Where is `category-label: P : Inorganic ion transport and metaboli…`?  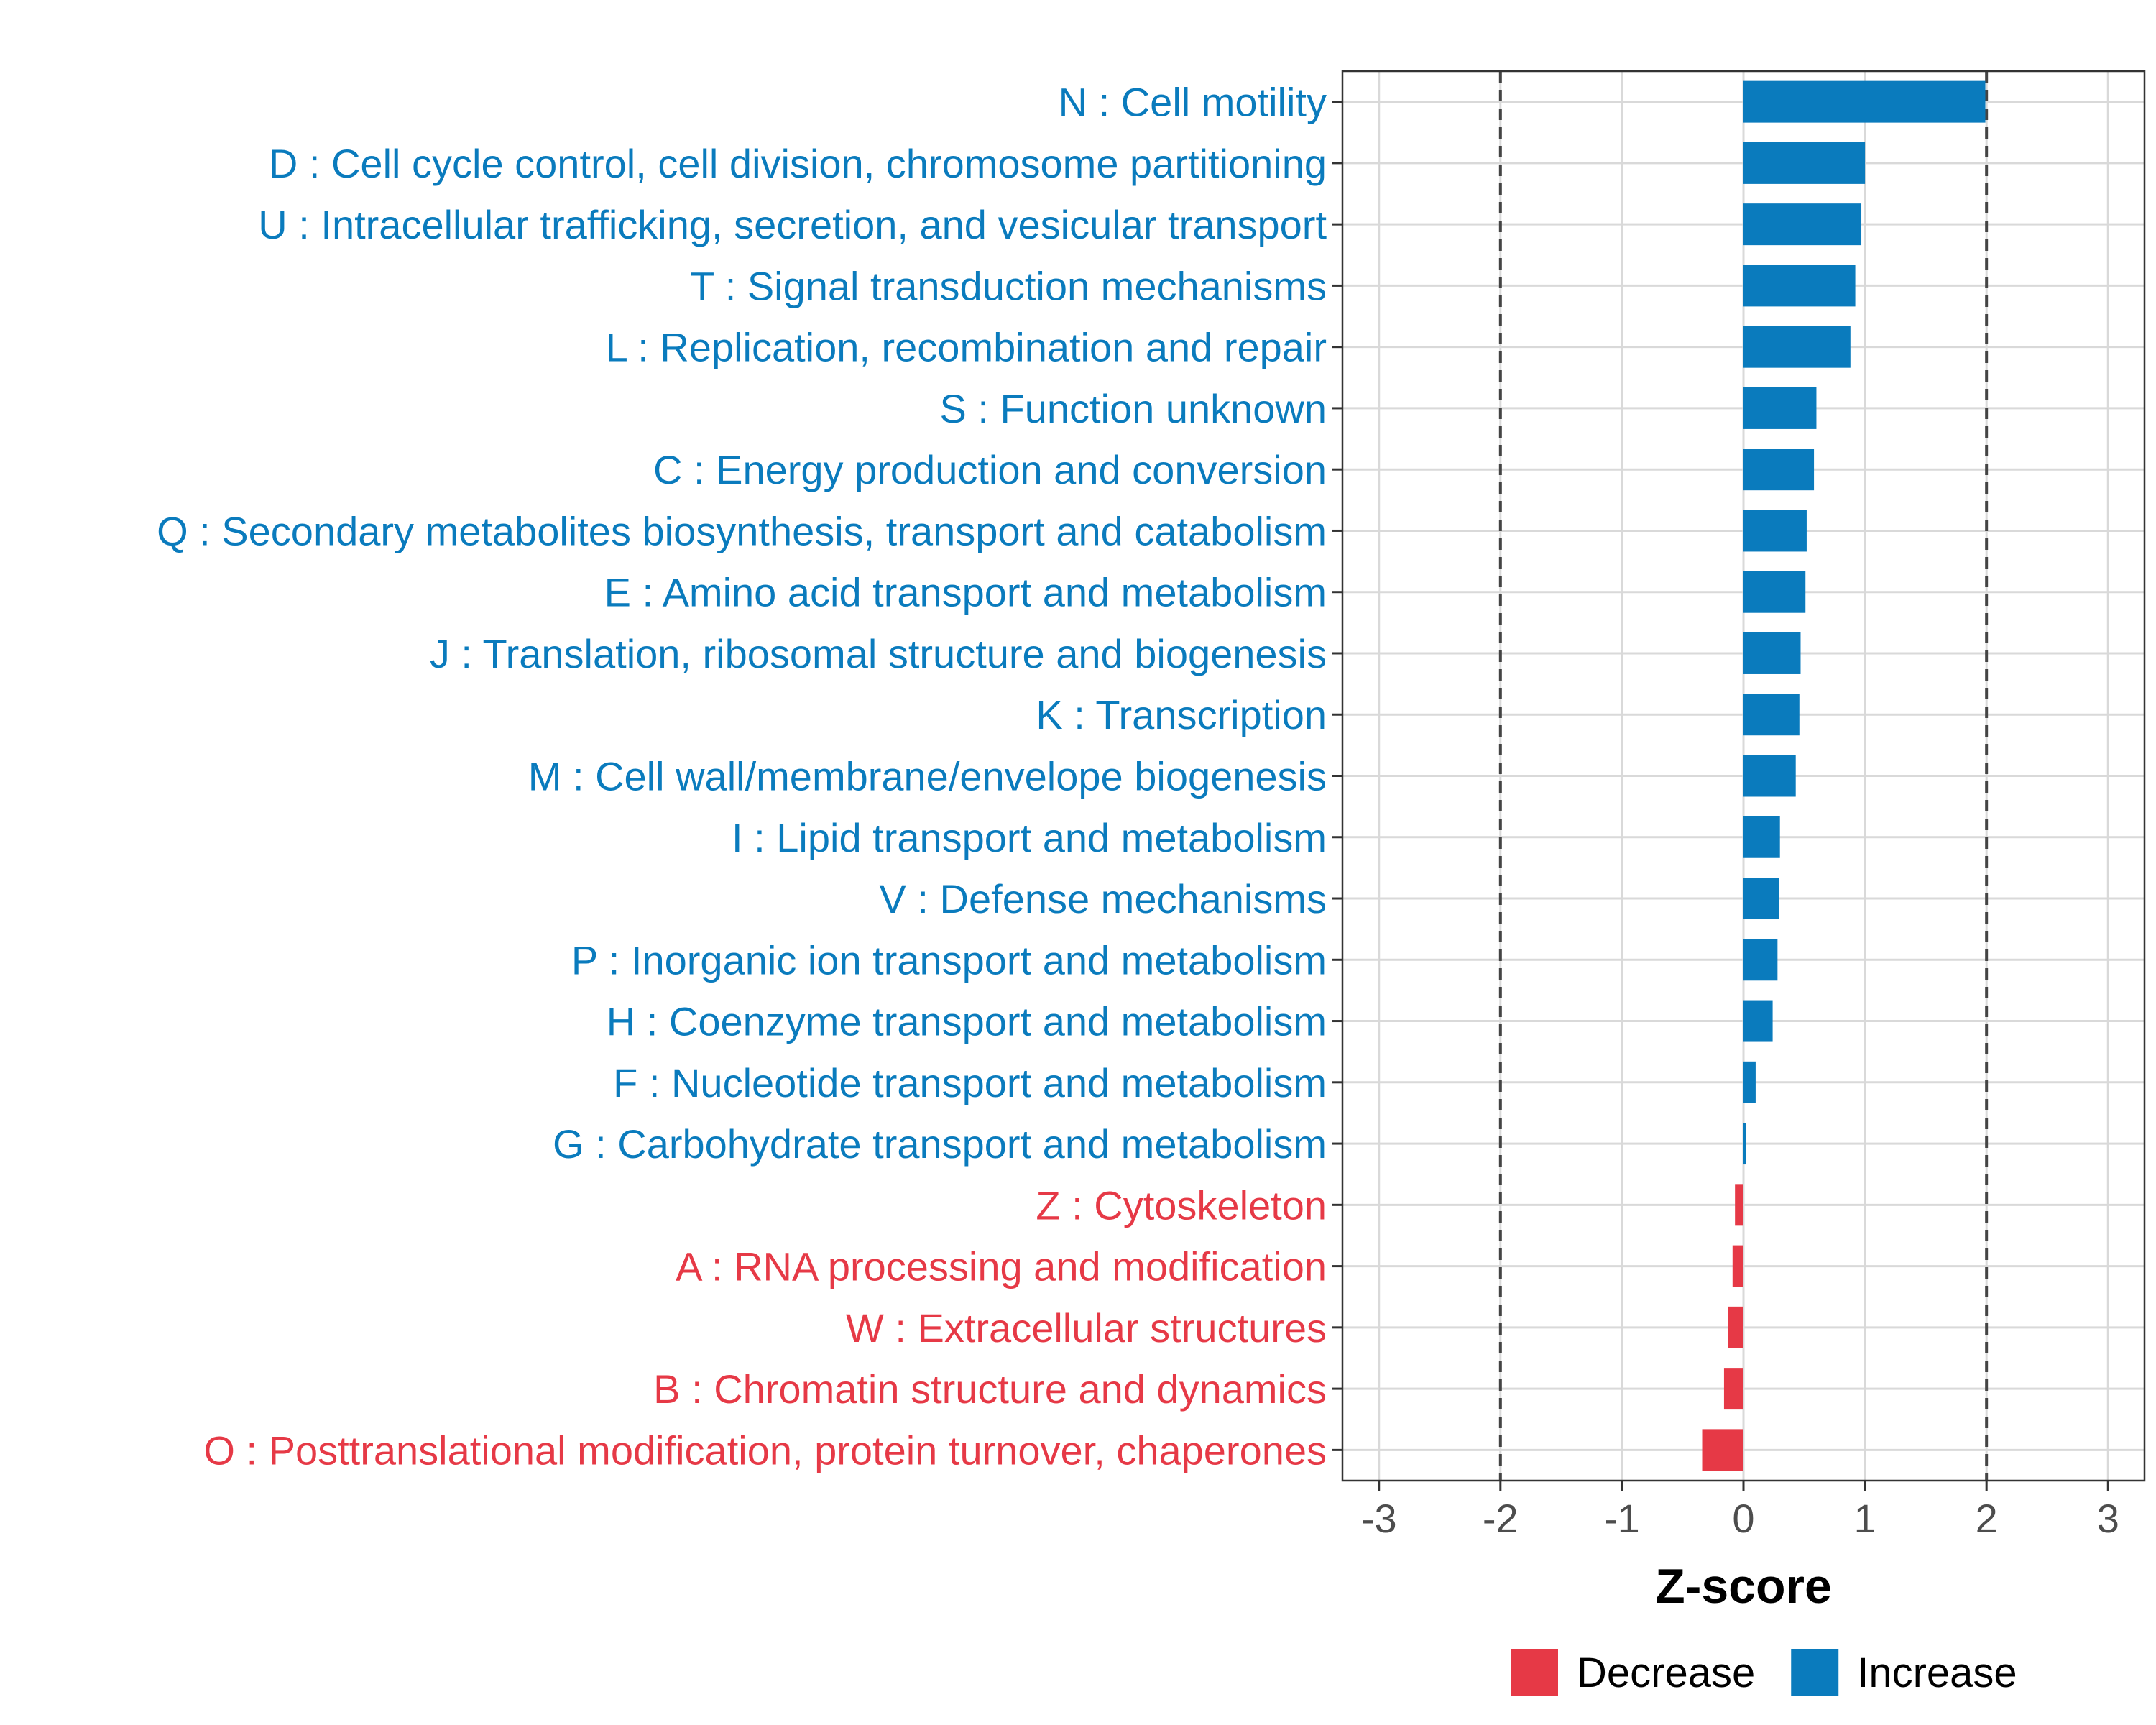 category-label: P : Inorganic ion transport and metaboli… is located at coordinates (949, 960).